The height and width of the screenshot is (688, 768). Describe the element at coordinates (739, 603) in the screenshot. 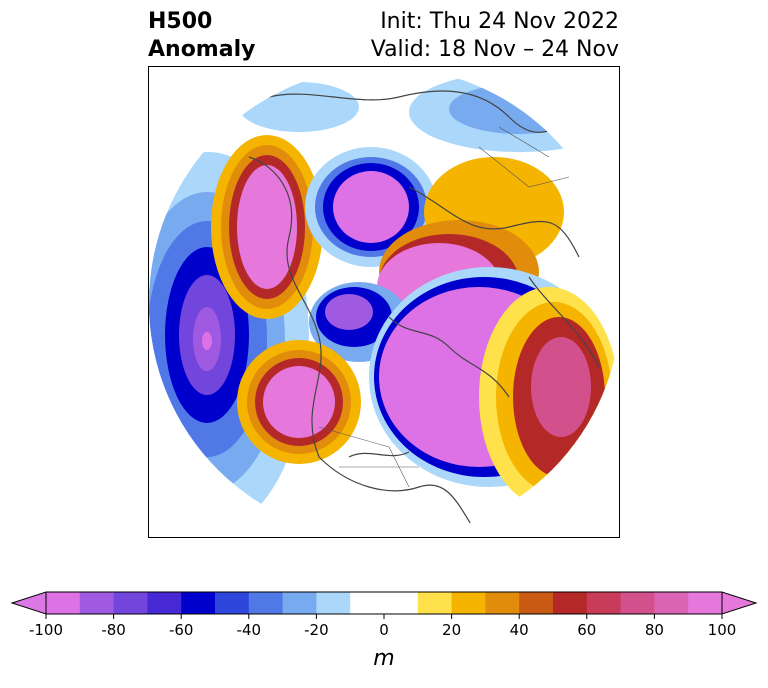

I see `colorbar-extend-max` at that location.